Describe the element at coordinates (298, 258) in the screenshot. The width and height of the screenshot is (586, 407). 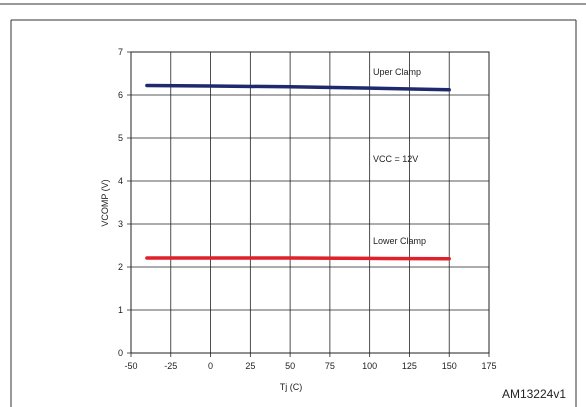
I see `lower-clamp-series-line` at that location.